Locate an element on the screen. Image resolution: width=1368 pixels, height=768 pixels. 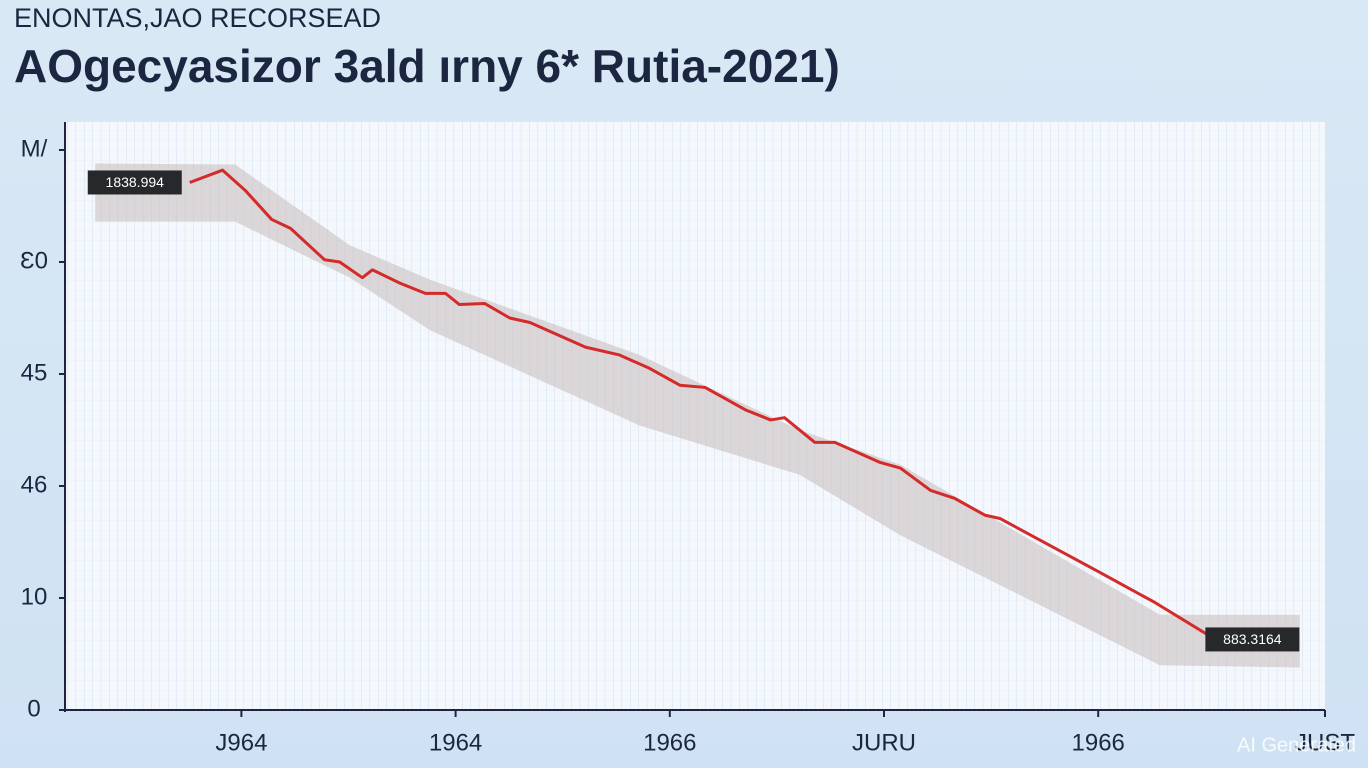
y-tick-label: Ɛ0 is located at coordinates (34, 260).